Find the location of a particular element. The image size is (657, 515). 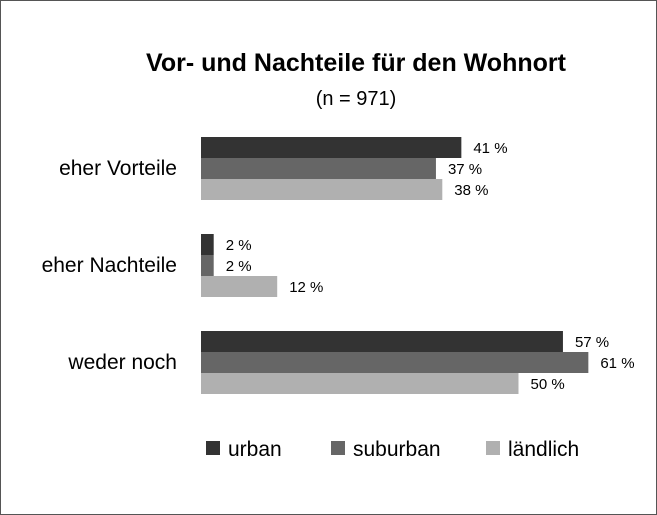

data-label: 38 % is located at coordinates (471, 190).